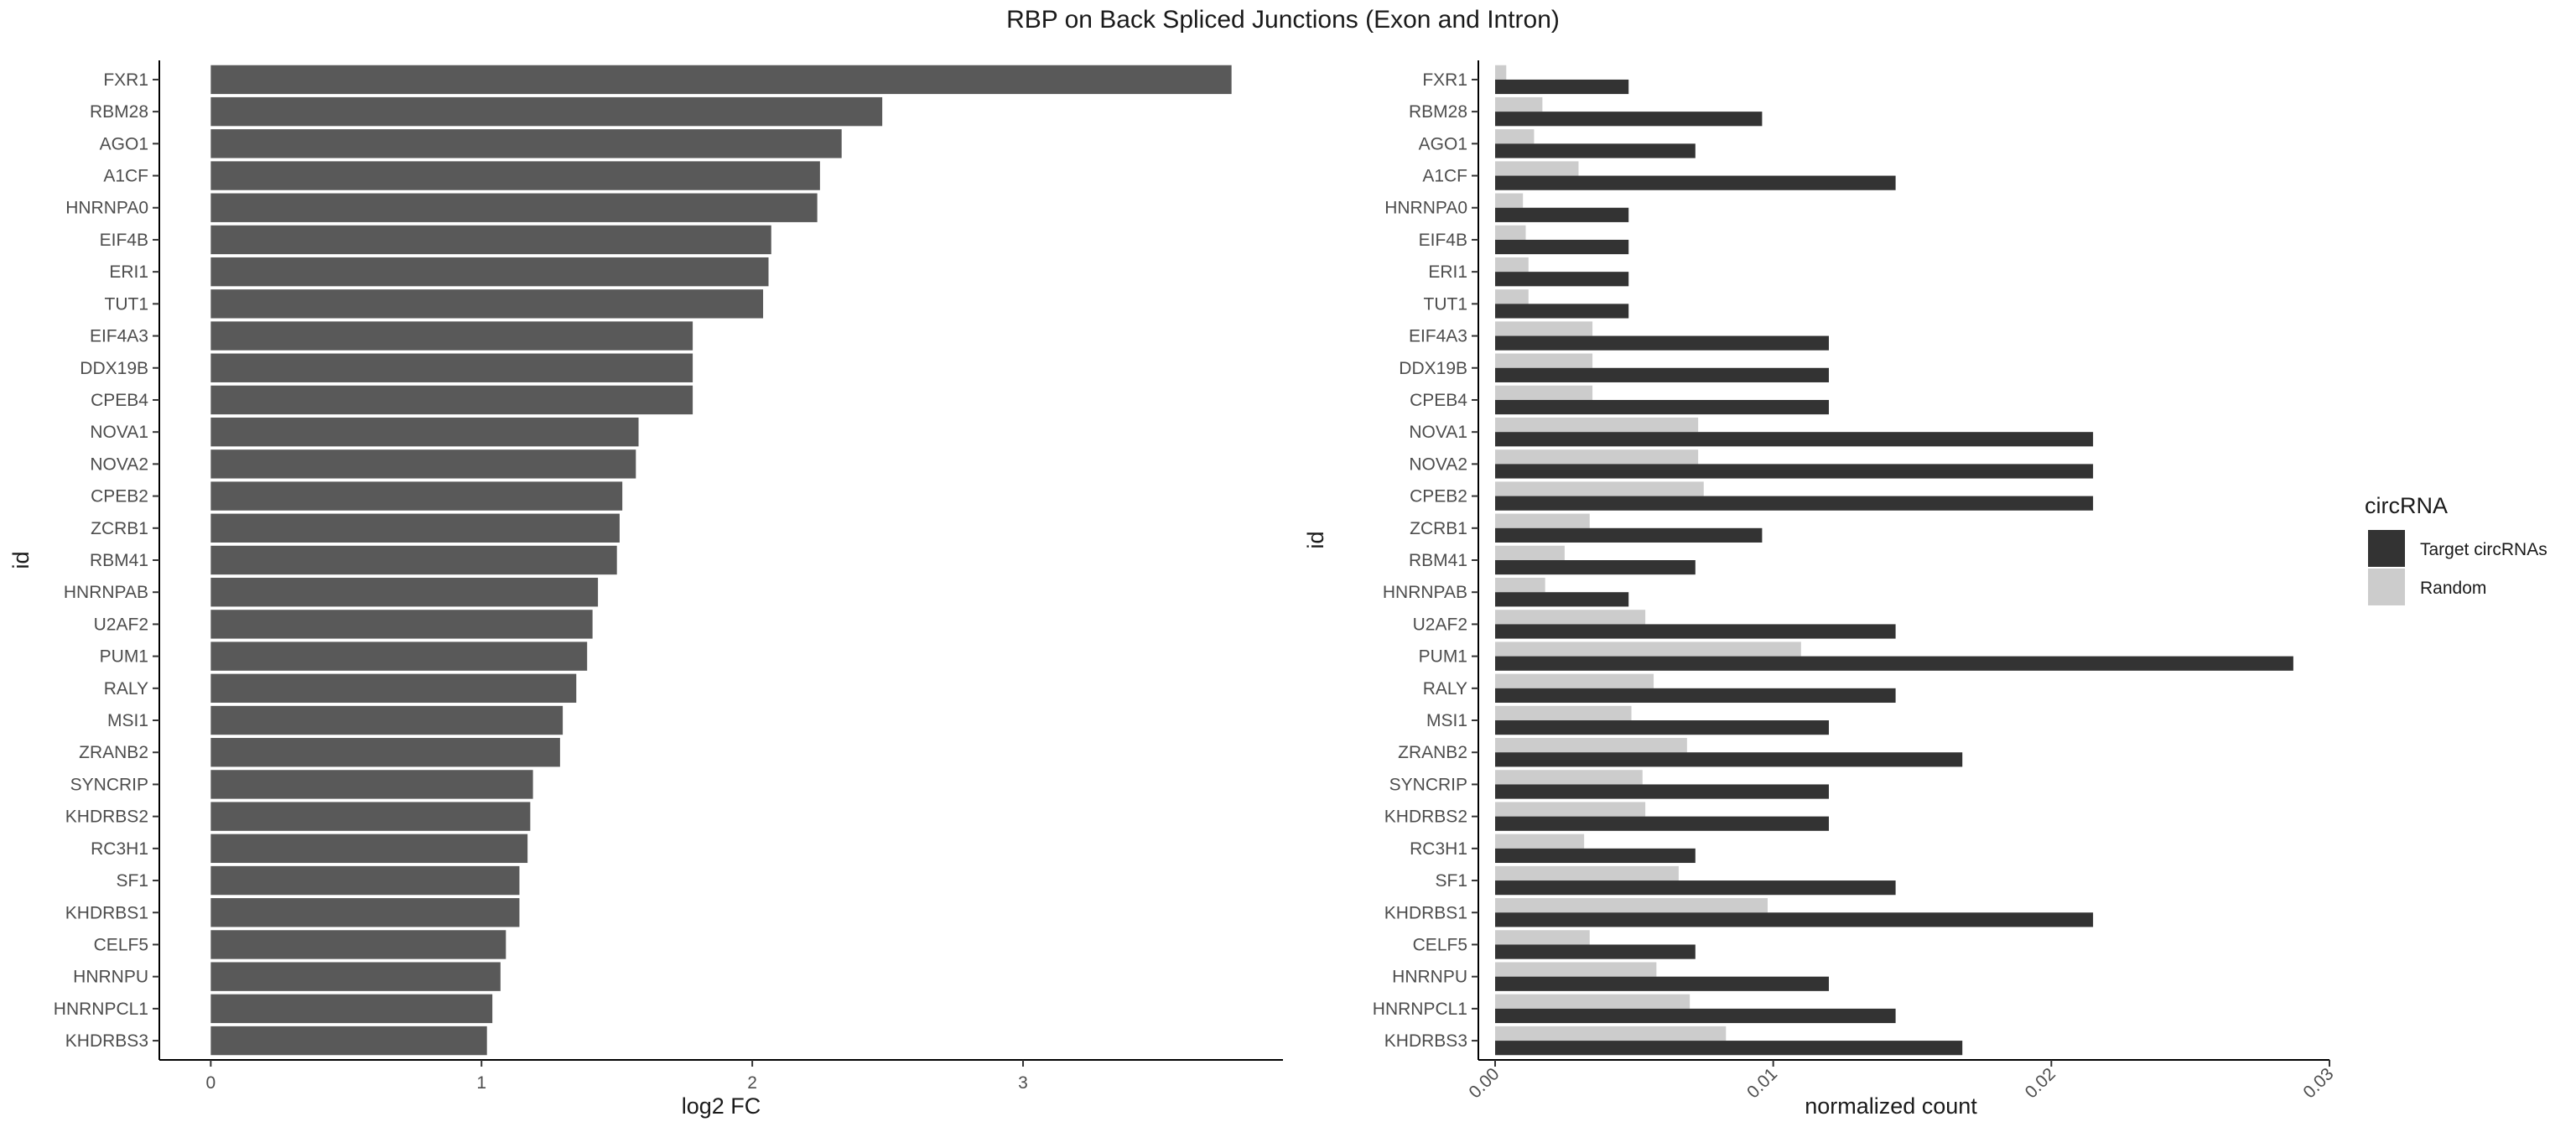  What do you see at coordinates (1695, 182) in the screenshot?
I see `right-bar-target-a1cf` at bounding box center [1695, 182].